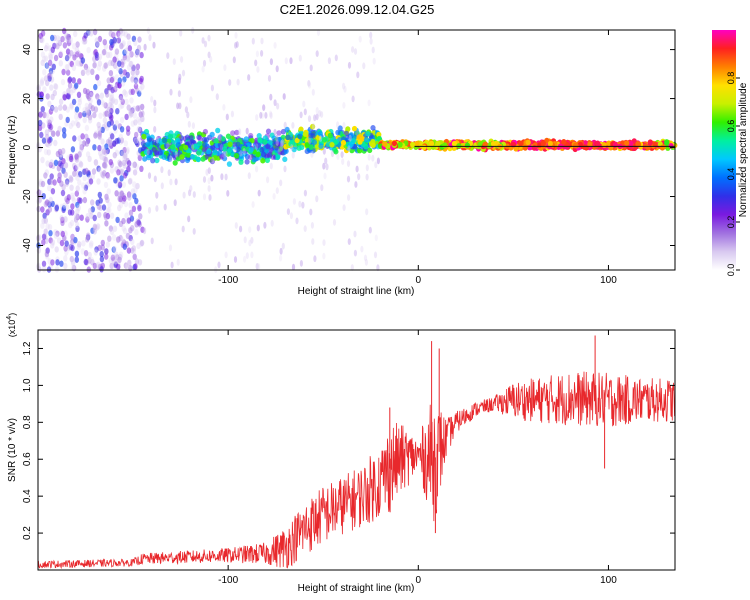 Image resolution: width=750 pixels, height=600 pixels. Describe the element at coordinates (27, 533) in the screenshot. I see `snr-ytick-label: 0.2` at that location.